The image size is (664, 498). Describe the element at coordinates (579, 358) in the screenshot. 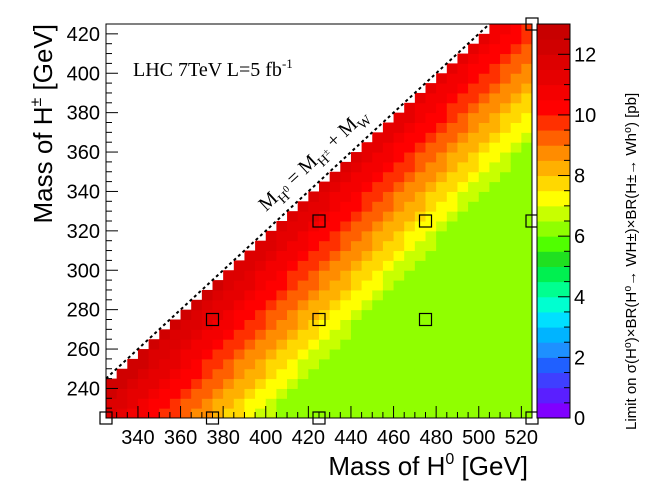

I see `z-tick-label: 2` at that location.